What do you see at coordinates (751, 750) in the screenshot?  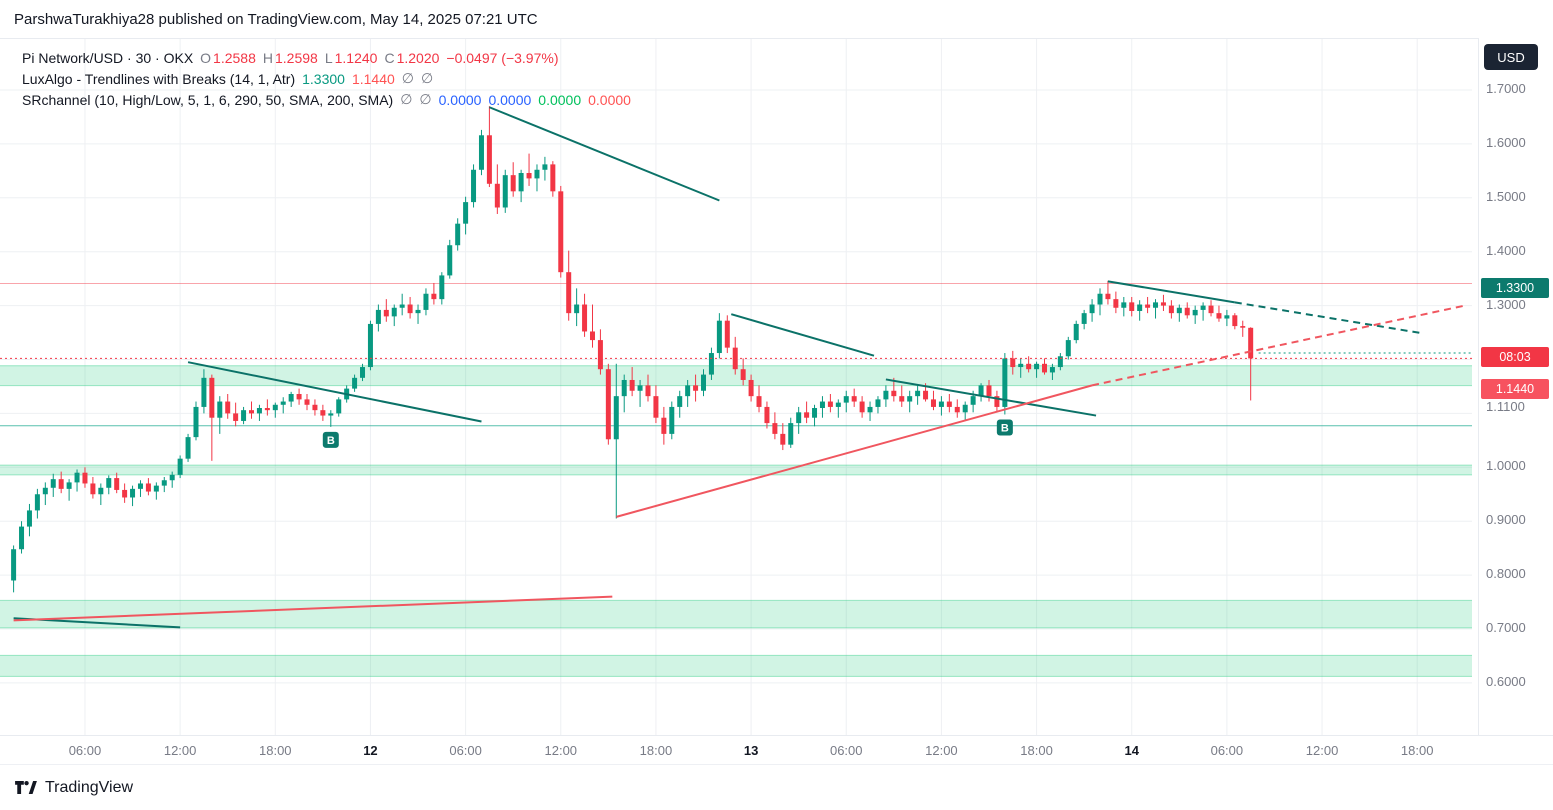 I see `time-tick-label: 13` at bounding box center [751, 750].